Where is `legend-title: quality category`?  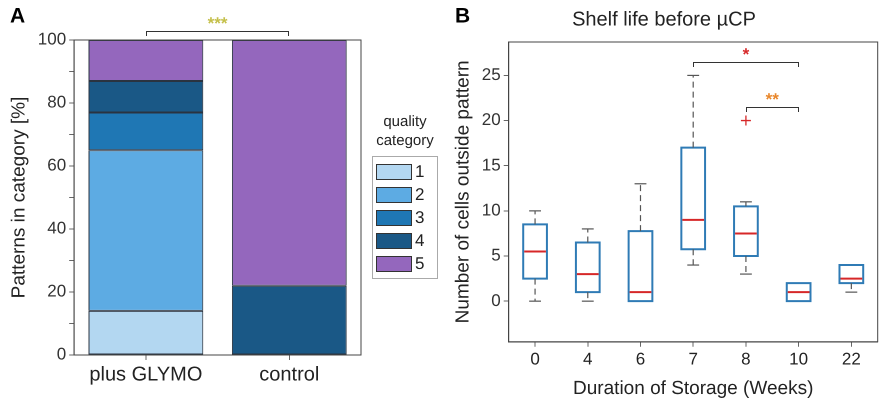
legend-title: quality category is located at coordinates (405, 131).